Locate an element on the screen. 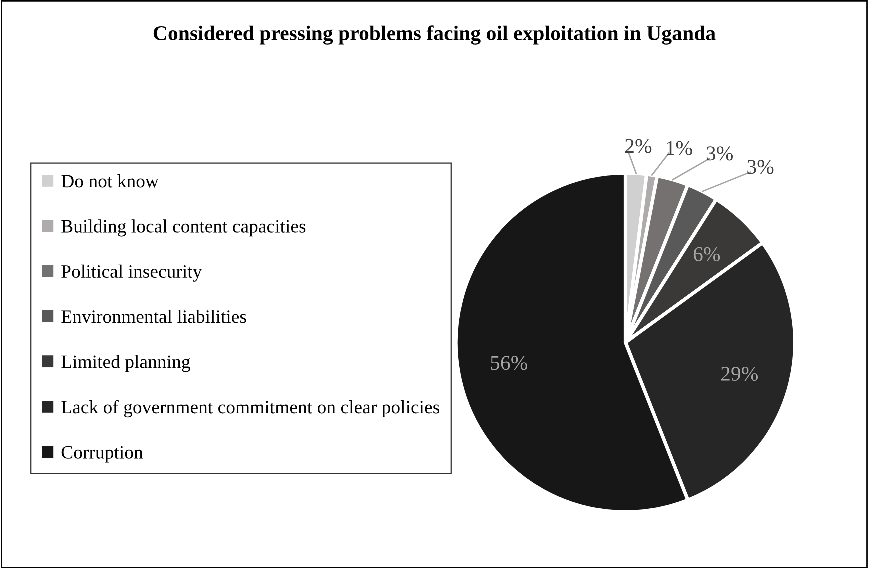  data-label: 2% is located at coordinates (638, 146).